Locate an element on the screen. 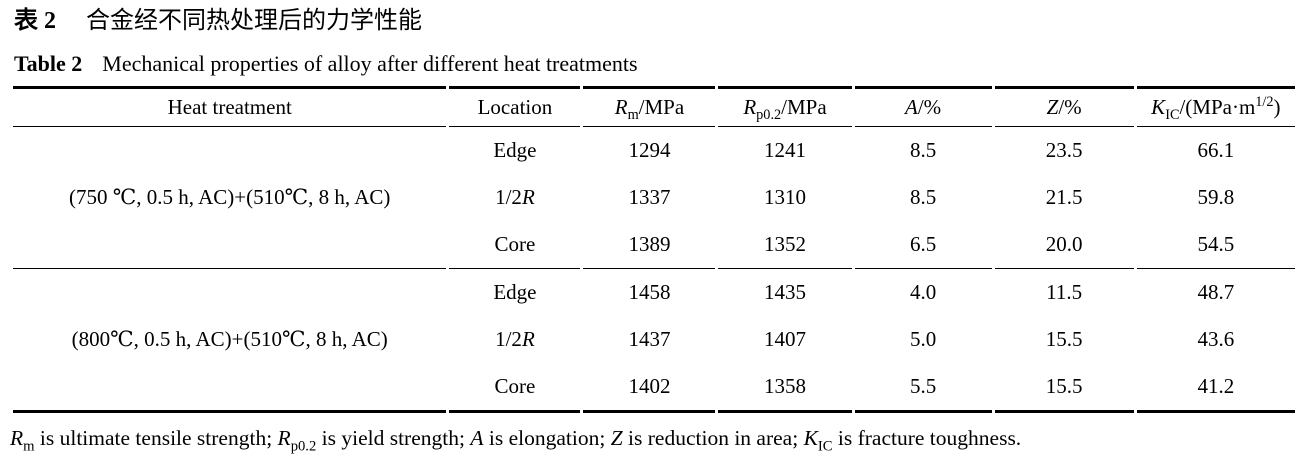 The image size is (1305, 467). cell-kic: 41.2 is located at coordinates (1215, 388).